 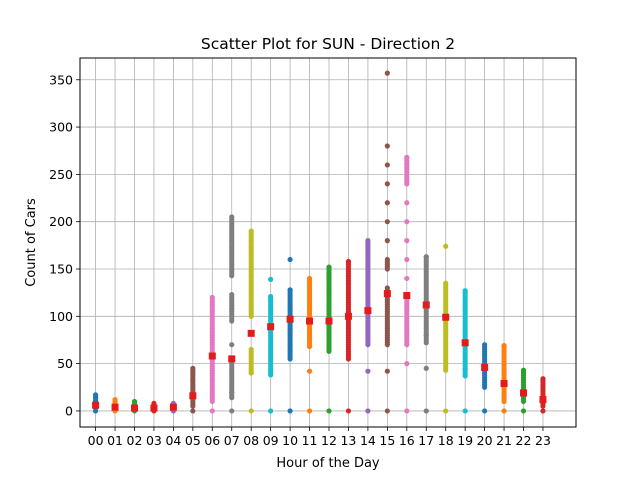 What do you see at coordinates (69, 410) in the screenshot?
I see `y-tick-label: 0` at bounding box center [69, 410].